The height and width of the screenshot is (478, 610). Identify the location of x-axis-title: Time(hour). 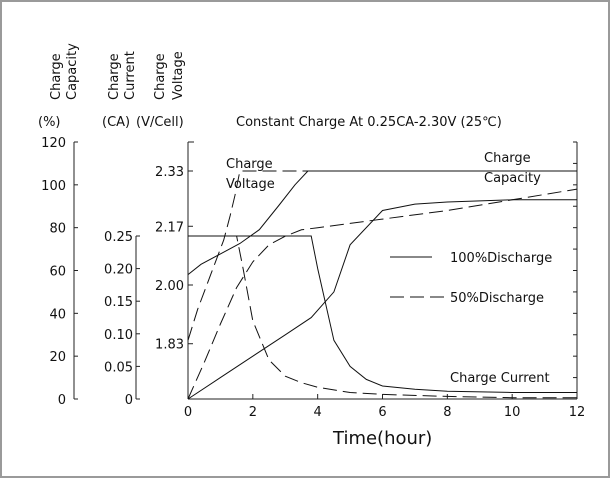
(382, 438).